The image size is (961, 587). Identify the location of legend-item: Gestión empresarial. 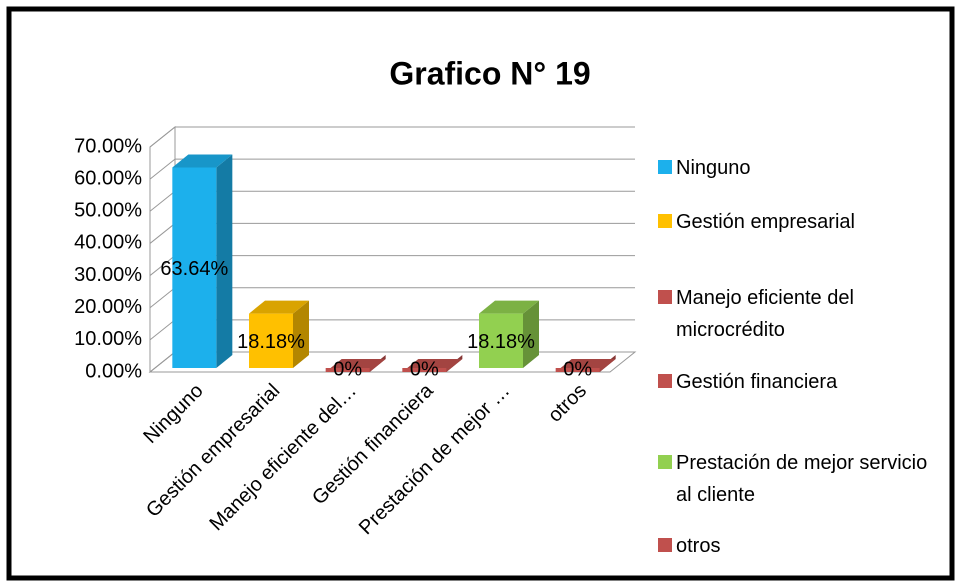
(803, 222).